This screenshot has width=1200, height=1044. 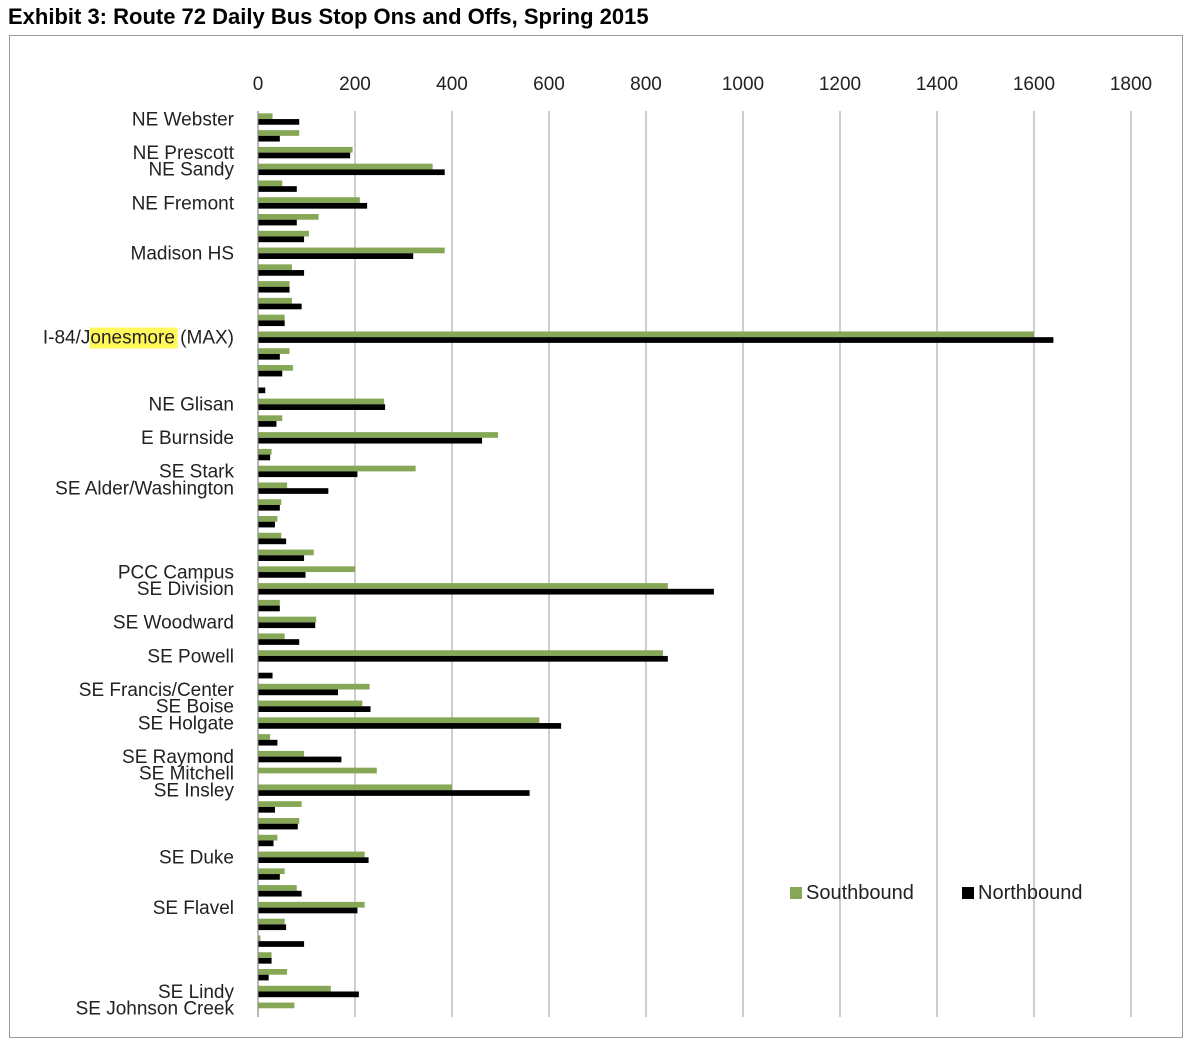 What do you see at coordinates (183, 119) in the screenshot?
I see `category-label: NE Webster` at bounding box center [183, 119].